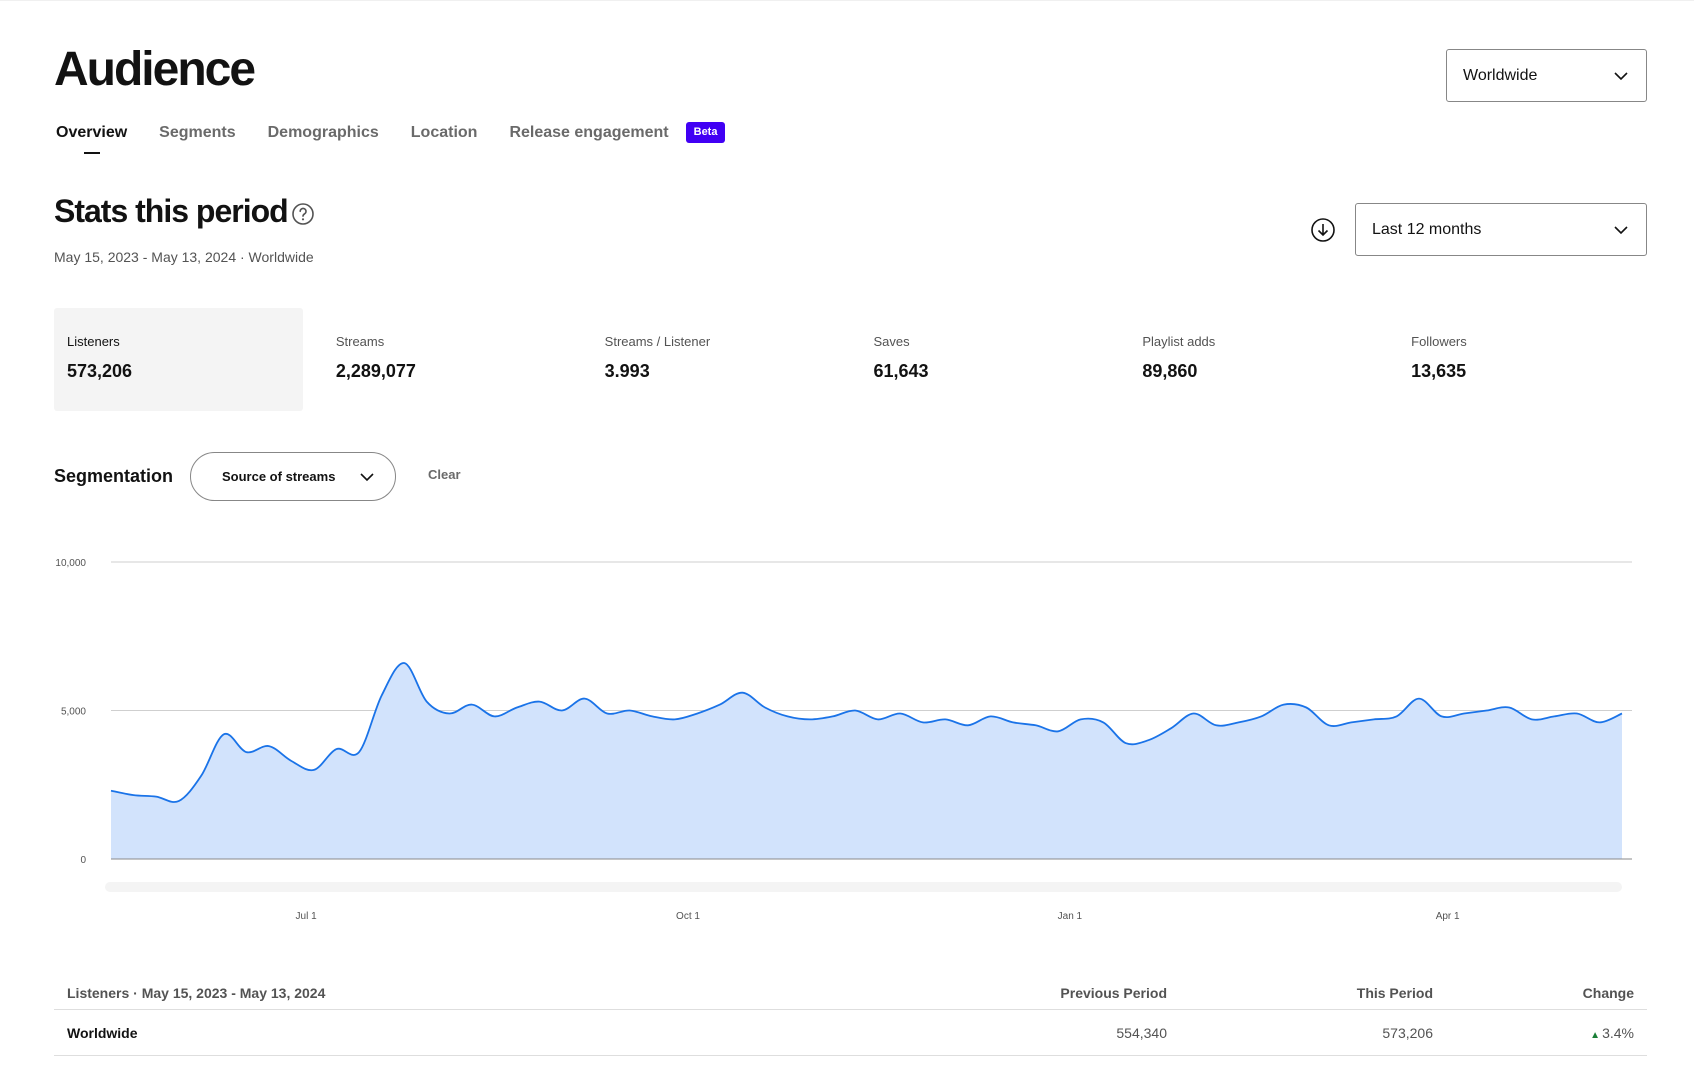  What do you see at coordinates (850, 1033) in the screenshot?
I see `table-row: Worldwide 554,340 573,206 ▲ 3.4%` at bounding box center [850, 1033].